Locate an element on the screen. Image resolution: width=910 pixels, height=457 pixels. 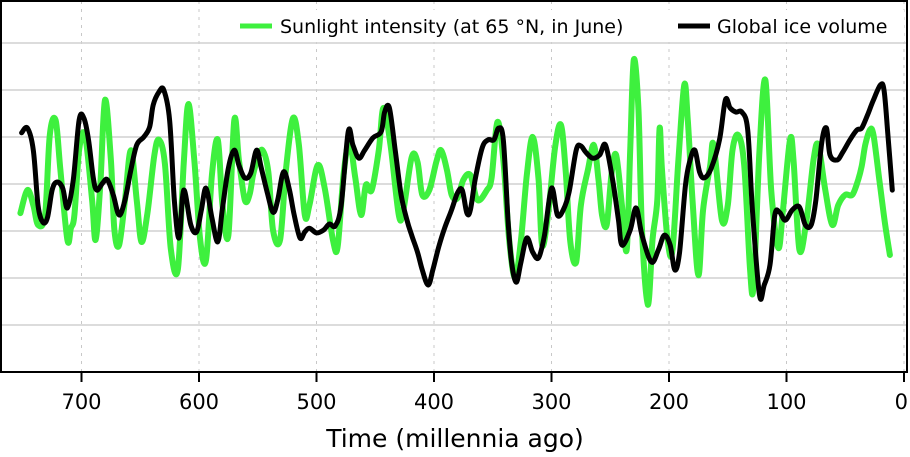
x-axis-ticks: 700 600 500 400 300 200 100 0 is located at coordinates (484, 393).